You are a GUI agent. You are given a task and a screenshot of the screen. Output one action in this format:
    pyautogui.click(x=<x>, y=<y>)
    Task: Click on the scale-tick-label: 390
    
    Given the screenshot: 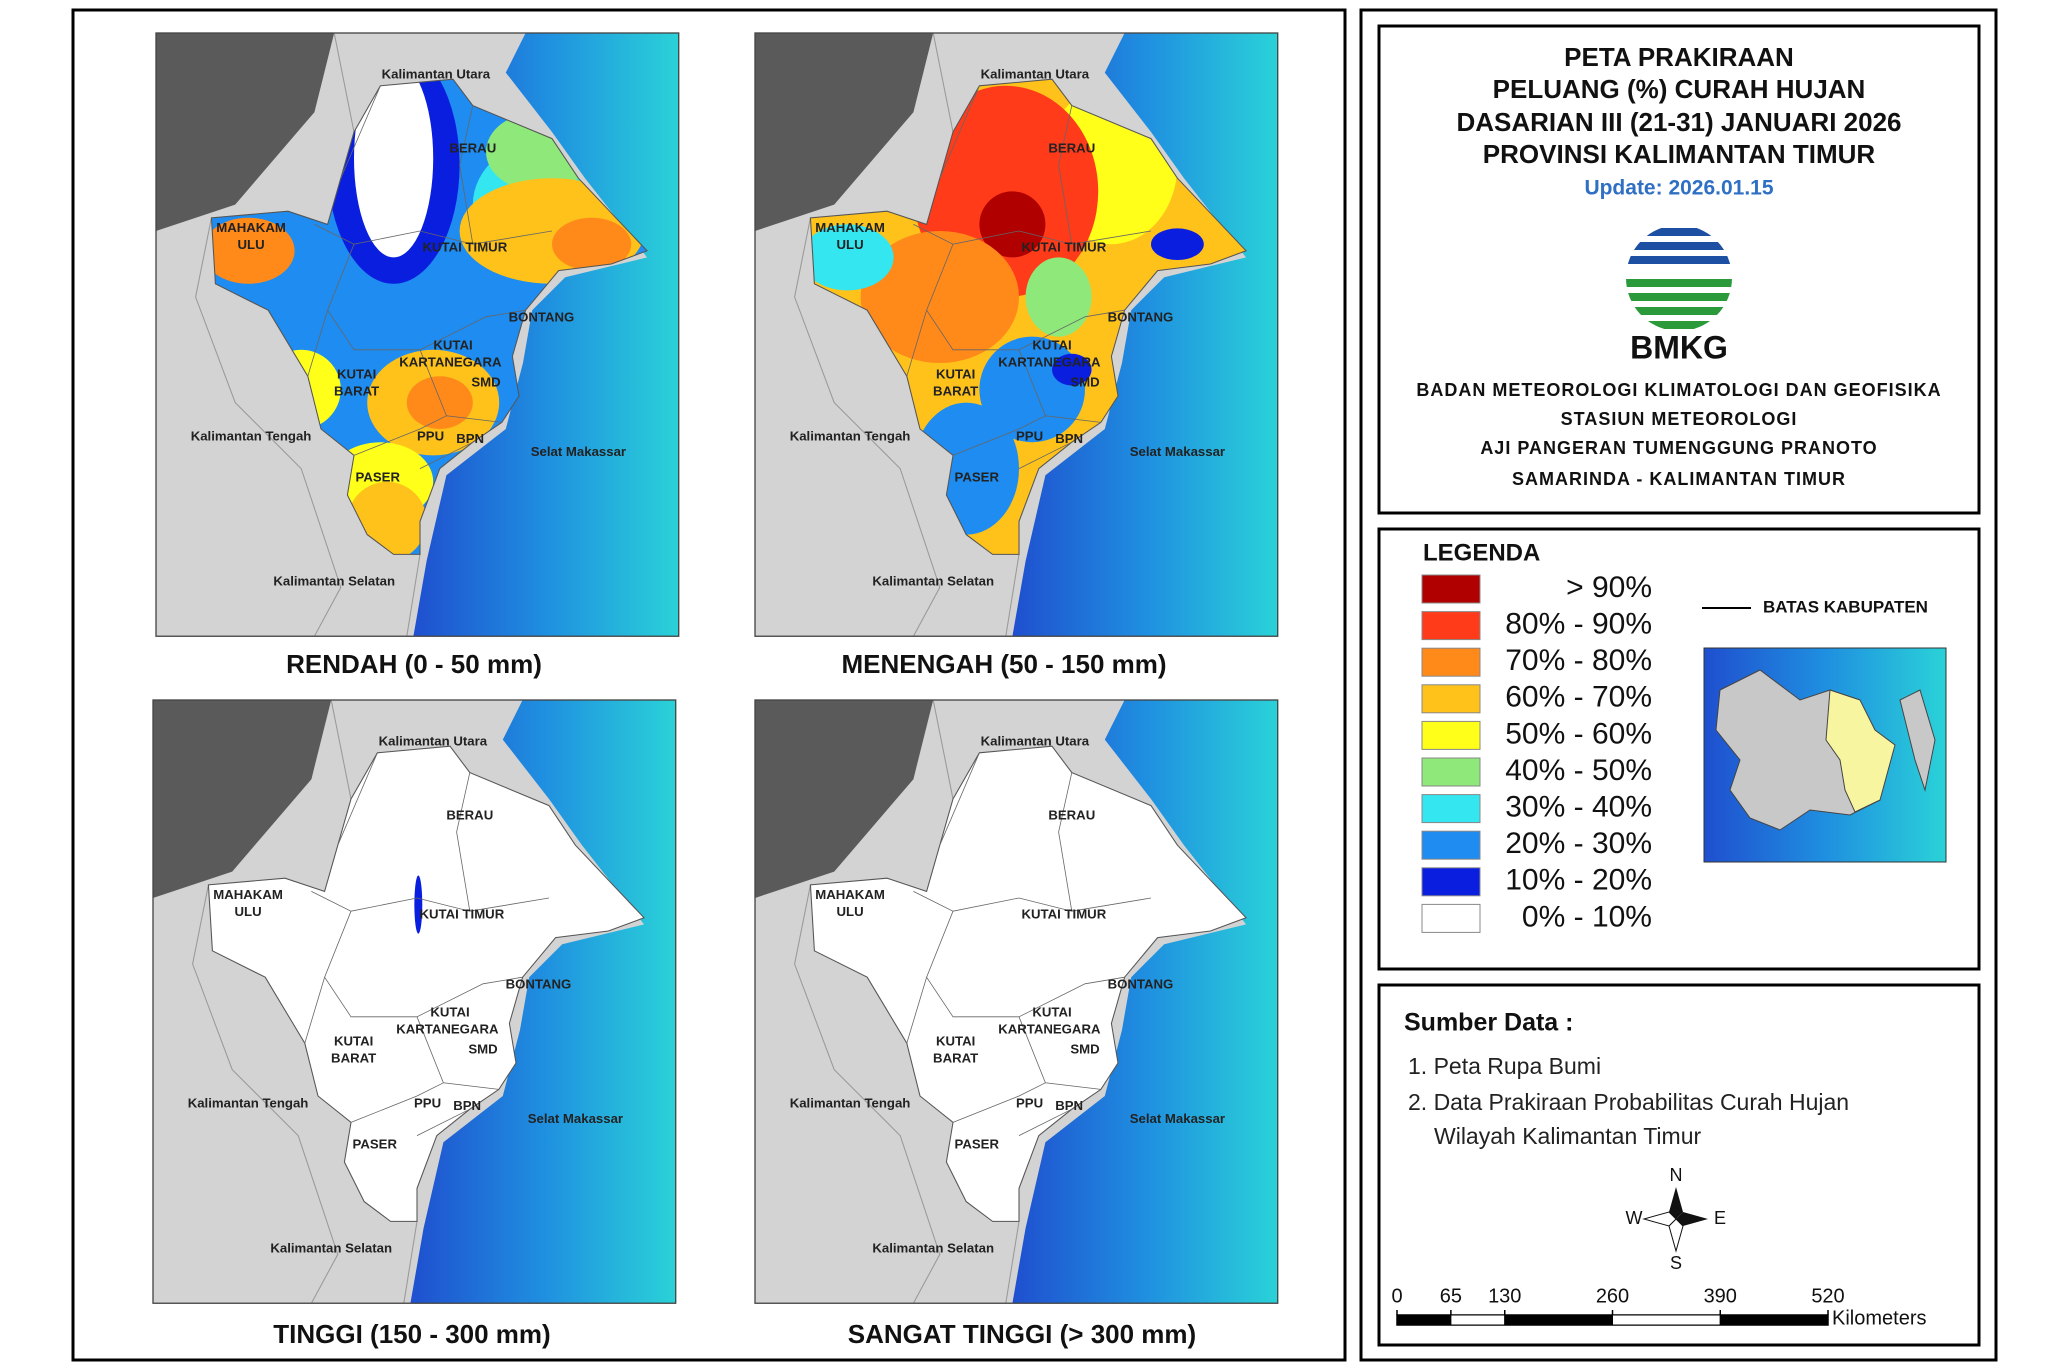 What is the action you would take?
    pyautogui.click(x=1720, y=1296)
    